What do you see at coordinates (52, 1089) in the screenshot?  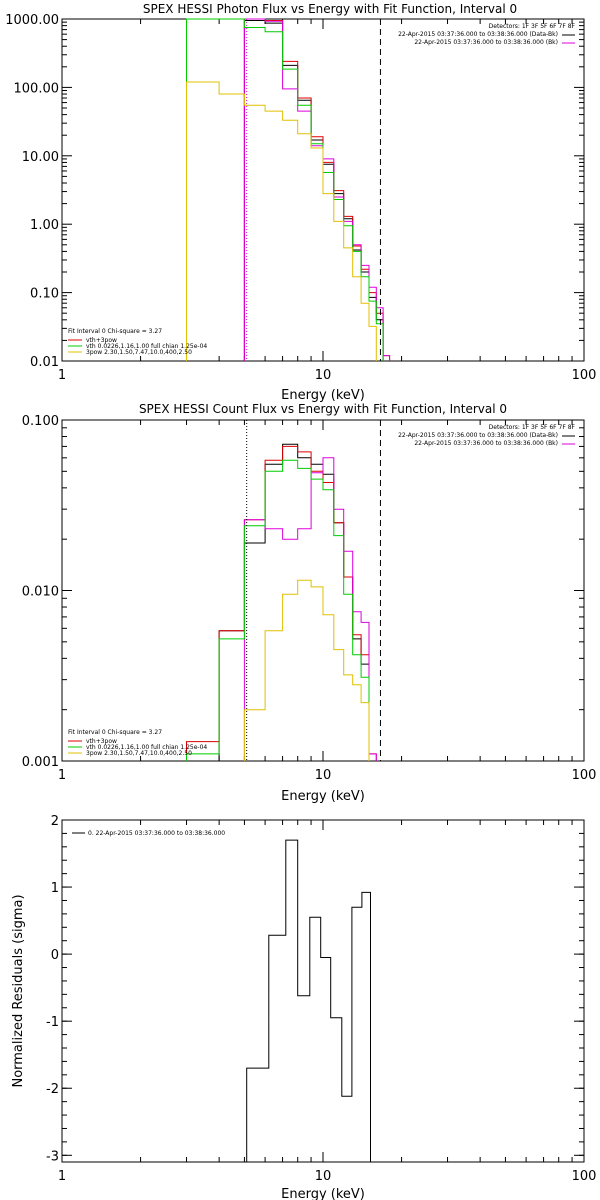 I see `y-tick-label: -2` at bounding box center [52, 1089].